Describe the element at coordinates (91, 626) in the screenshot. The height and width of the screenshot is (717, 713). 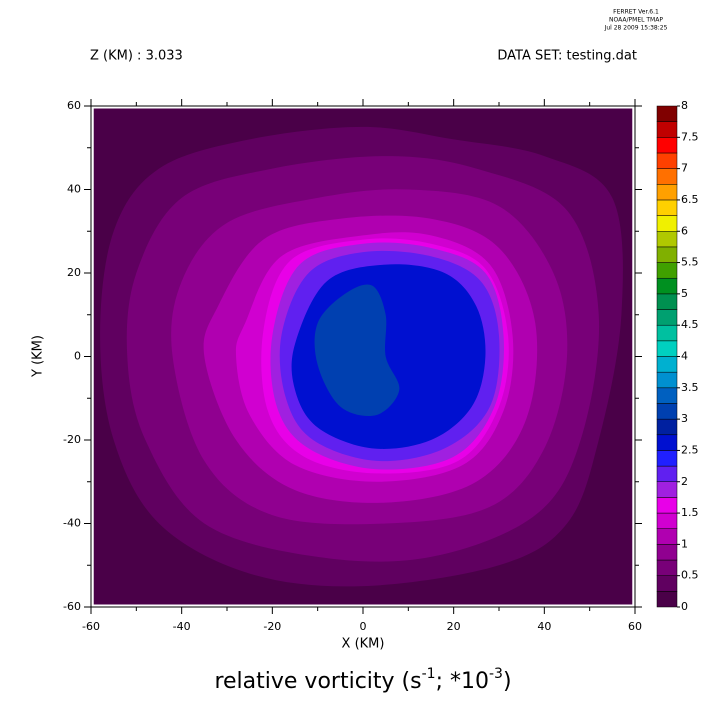
I see `x-tick-label: -60` at that location.